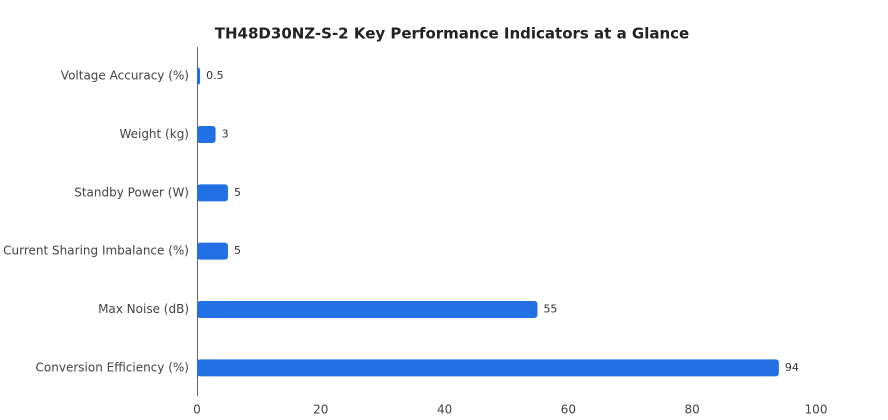 The width and height of the screenshot is (888, 420). What do you see at coordinates (154, 134) in the screenshot?
I see `y-tick-label: Weight (kg)` at bounding box center [154, 134].